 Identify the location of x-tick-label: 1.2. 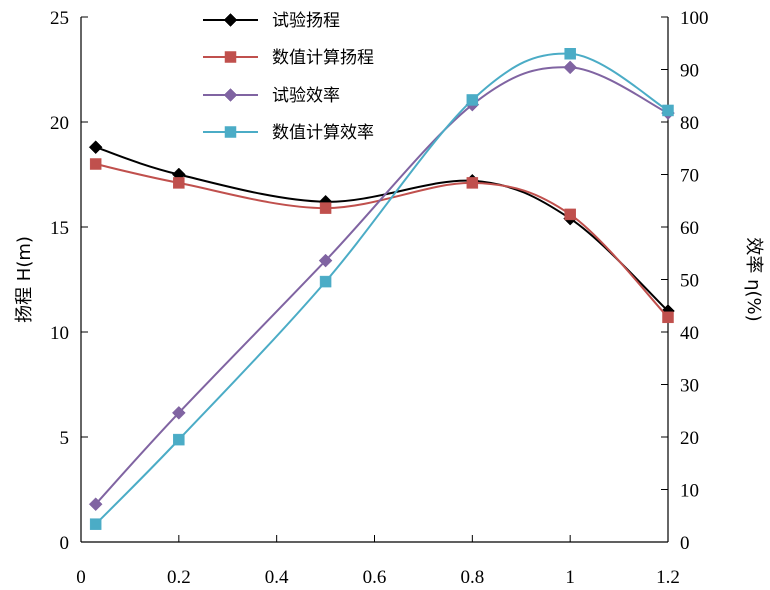
(668, 577).